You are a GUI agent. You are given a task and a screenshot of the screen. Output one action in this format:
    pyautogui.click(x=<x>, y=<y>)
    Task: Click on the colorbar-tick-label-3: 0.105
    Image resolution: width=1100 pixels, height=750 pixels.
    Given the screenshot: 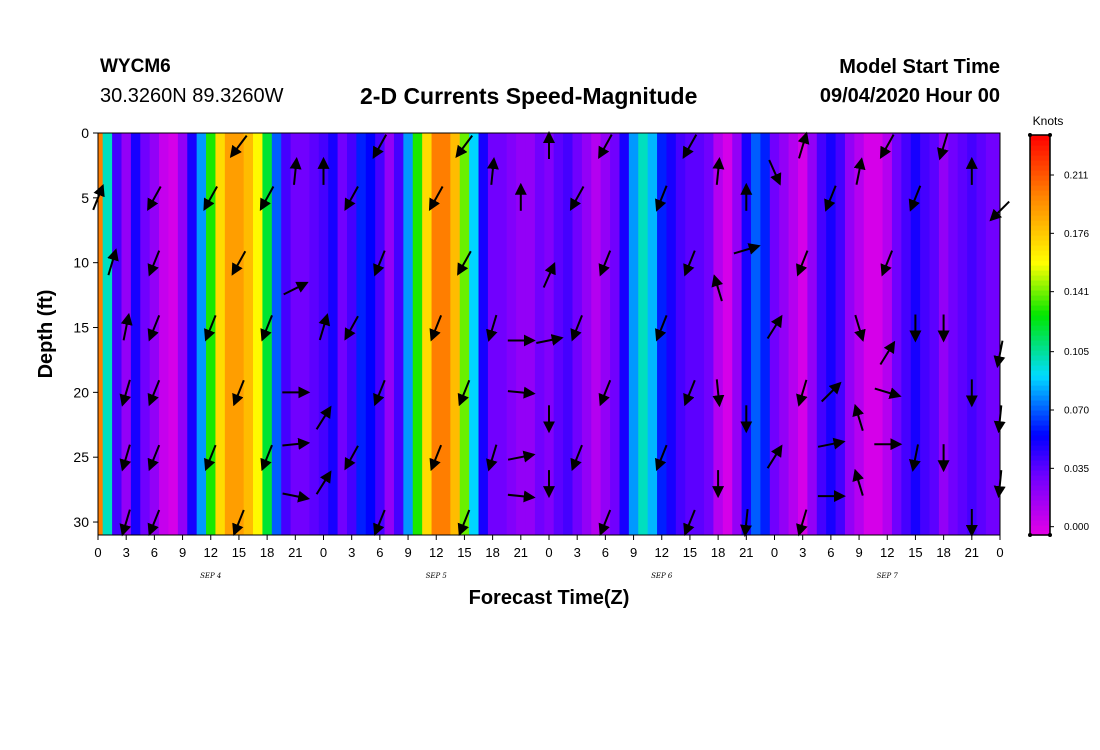 What is the action you would take?
    pyautogui.click(x=1076, y=352)
    